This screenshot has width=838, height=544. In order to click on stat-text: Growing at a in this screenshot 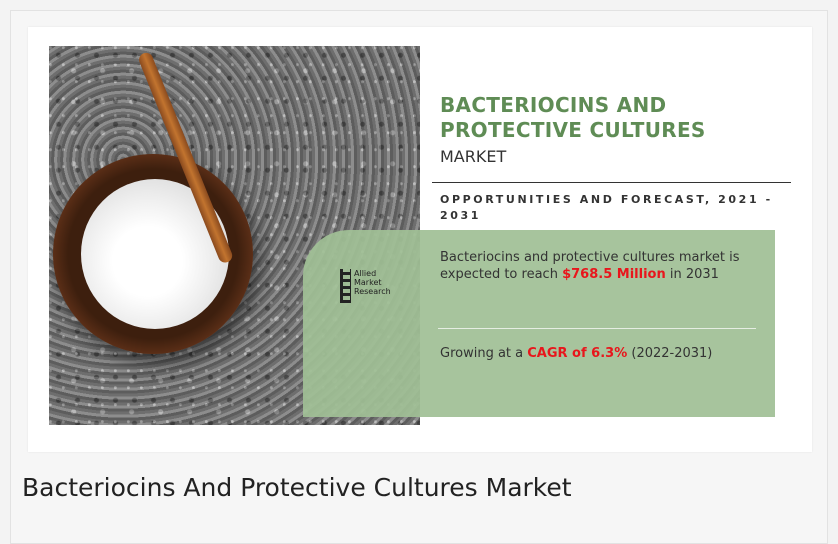, I will do `click(484, 353)`.